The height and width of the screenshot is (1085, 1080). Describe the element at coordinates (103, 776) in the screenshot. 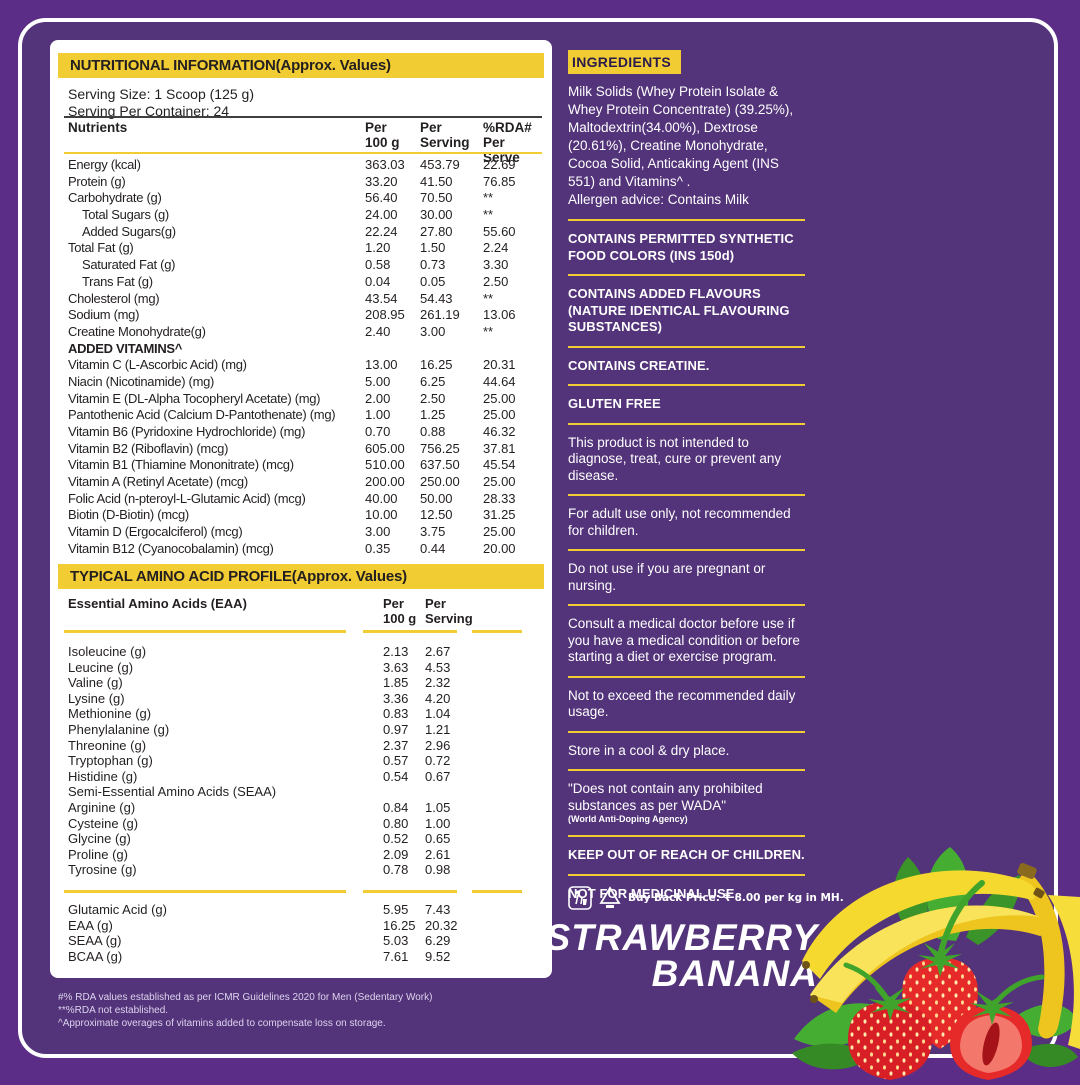

I see `row-label: Histidine (g)` at that location.